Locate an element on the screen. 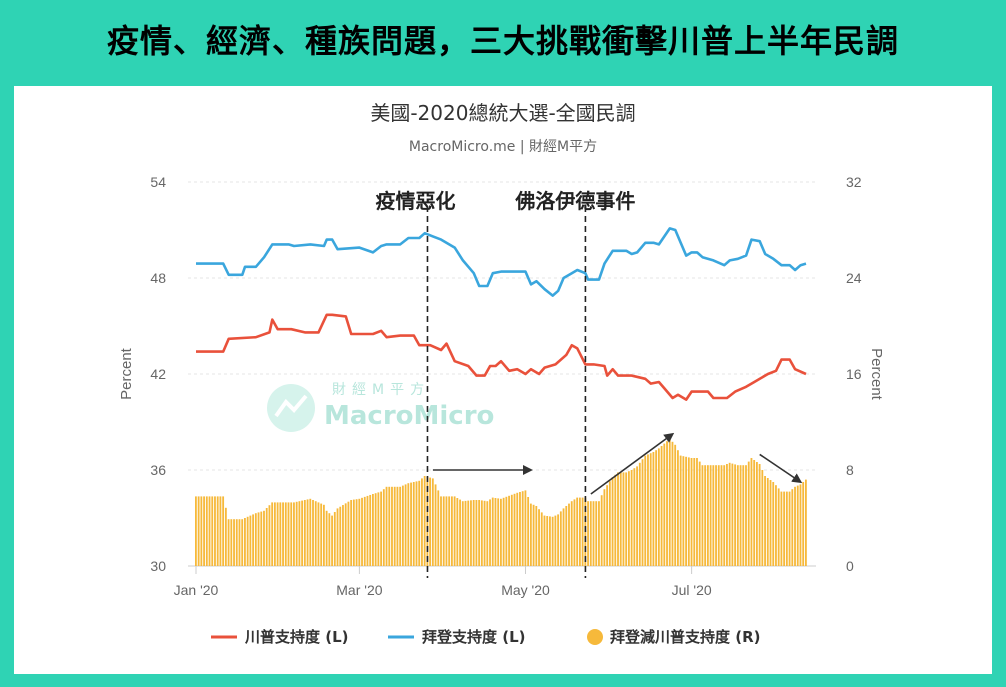  x-tick-label: Mar '20 is located at coordinates (359, 590).